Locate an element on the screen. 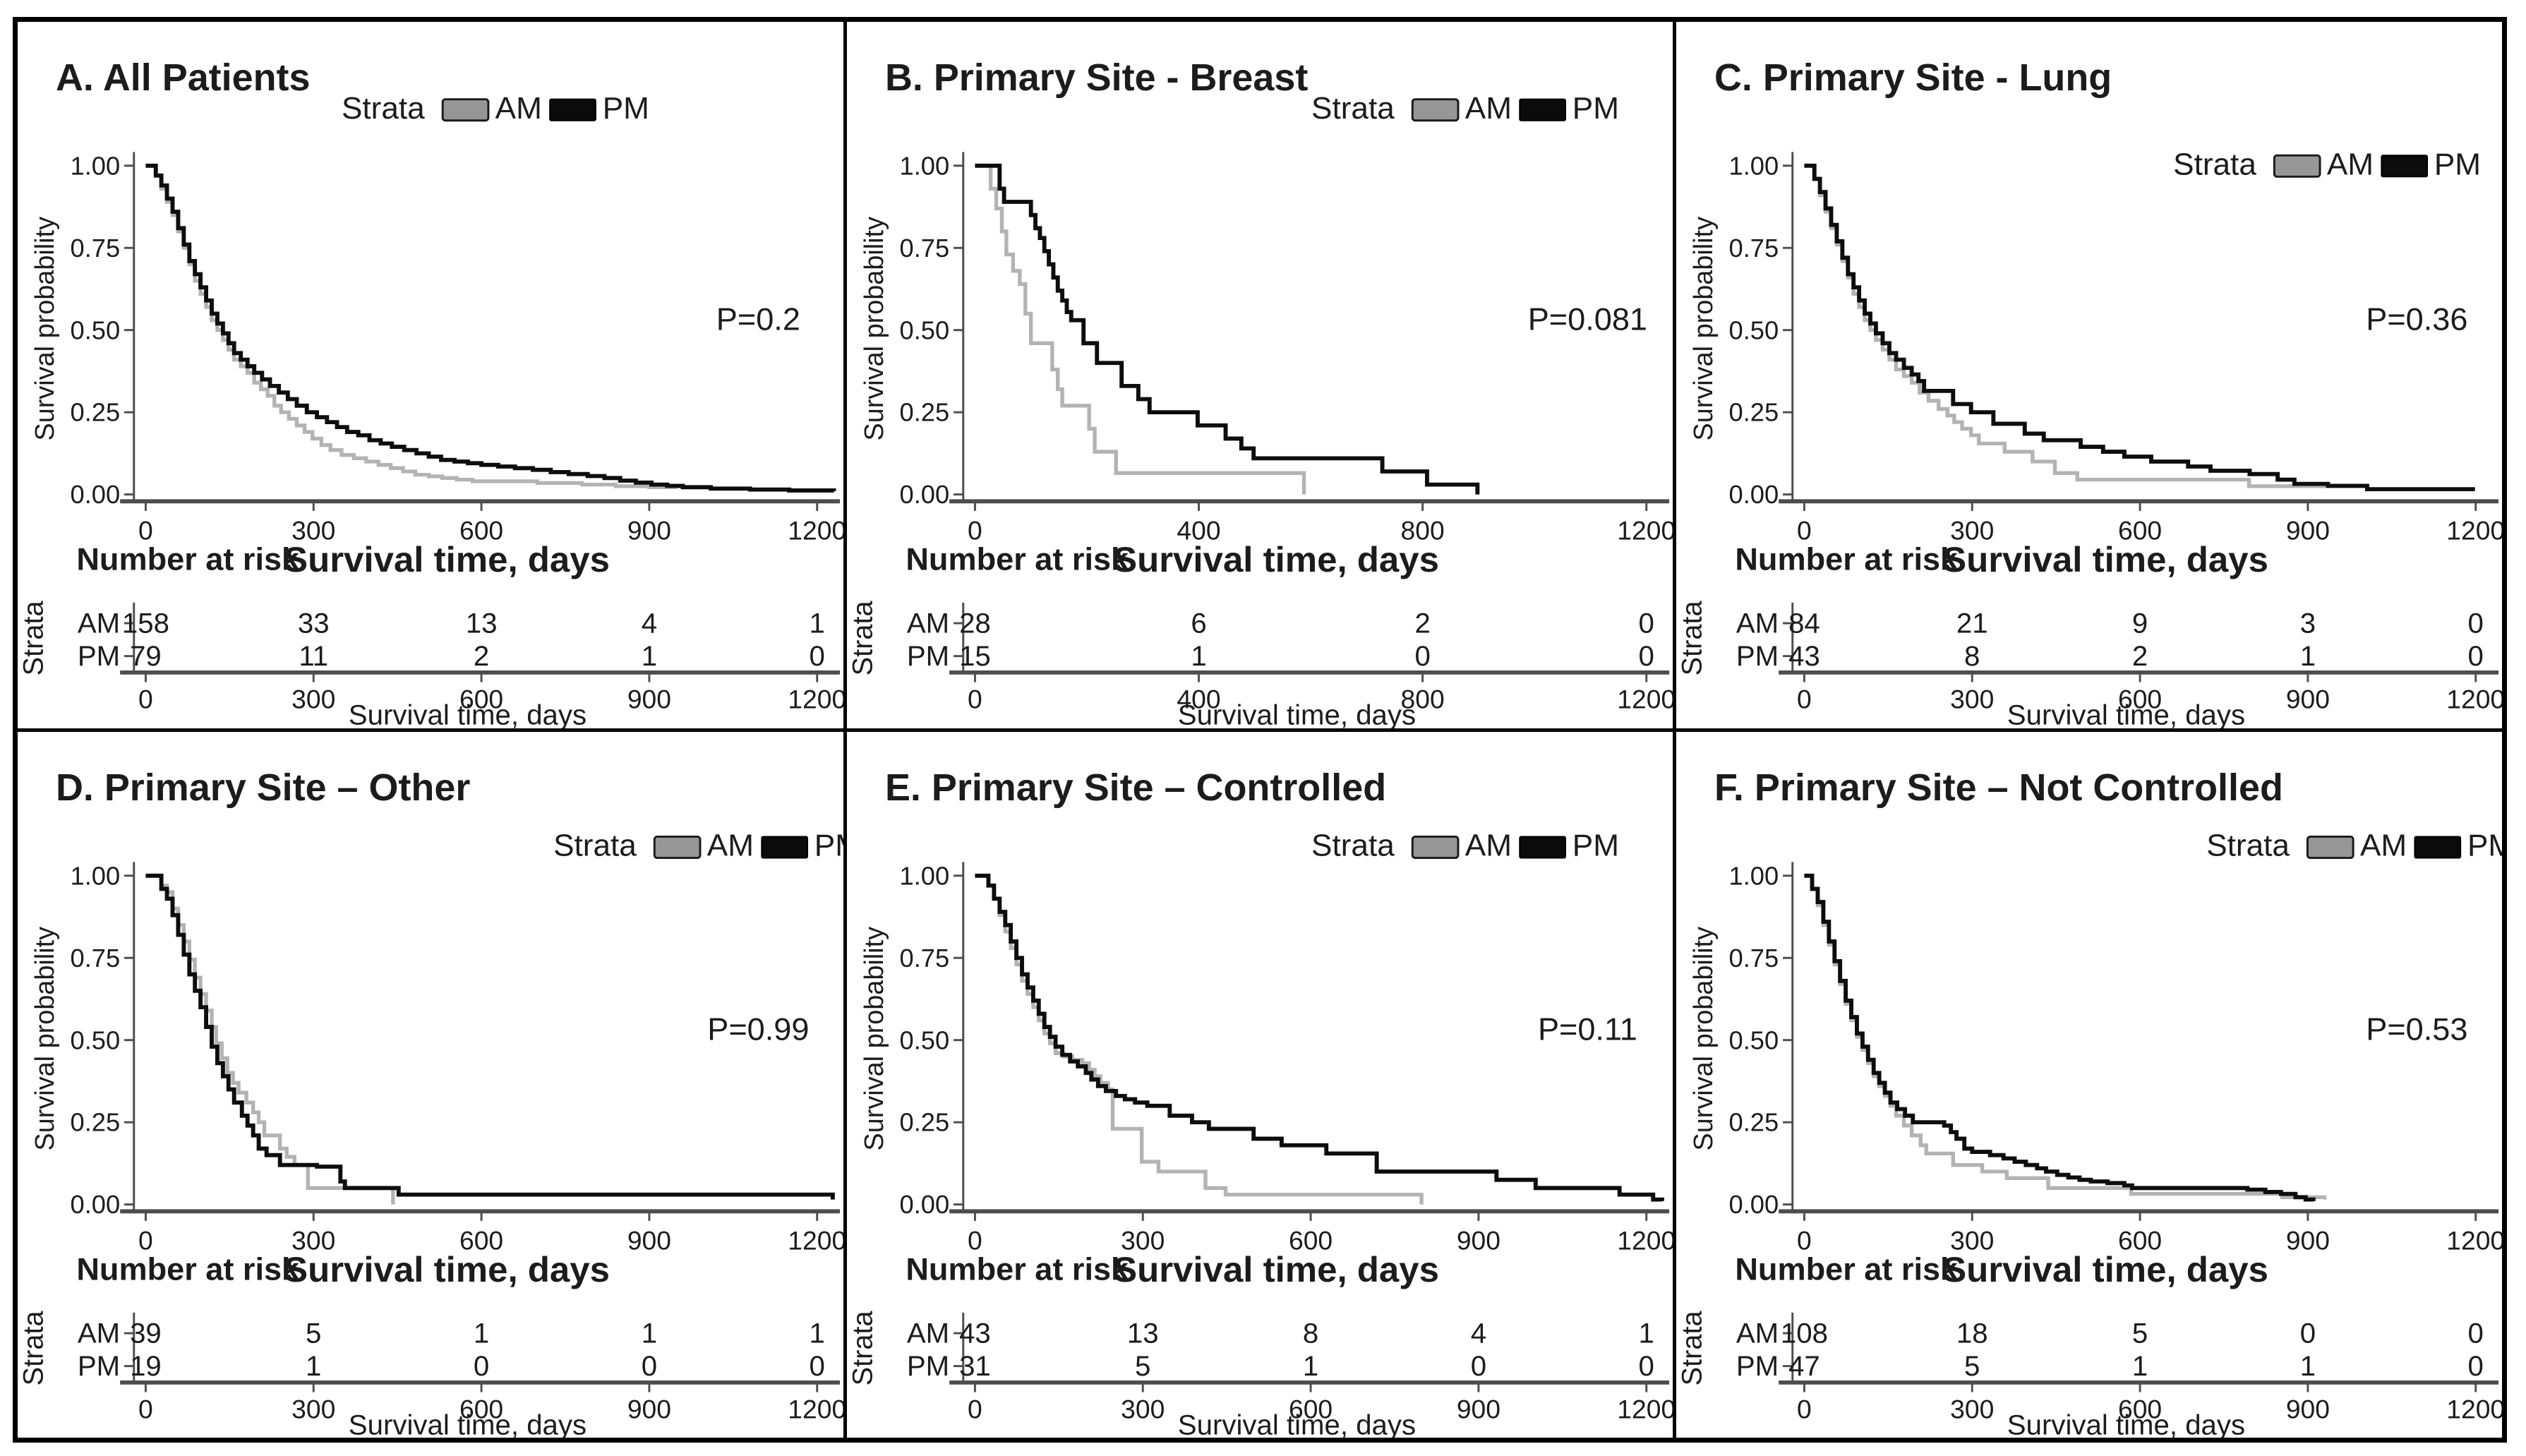 The image size is (2526, 1456). risk-count: 19 is located at coordinates (146, 1366).